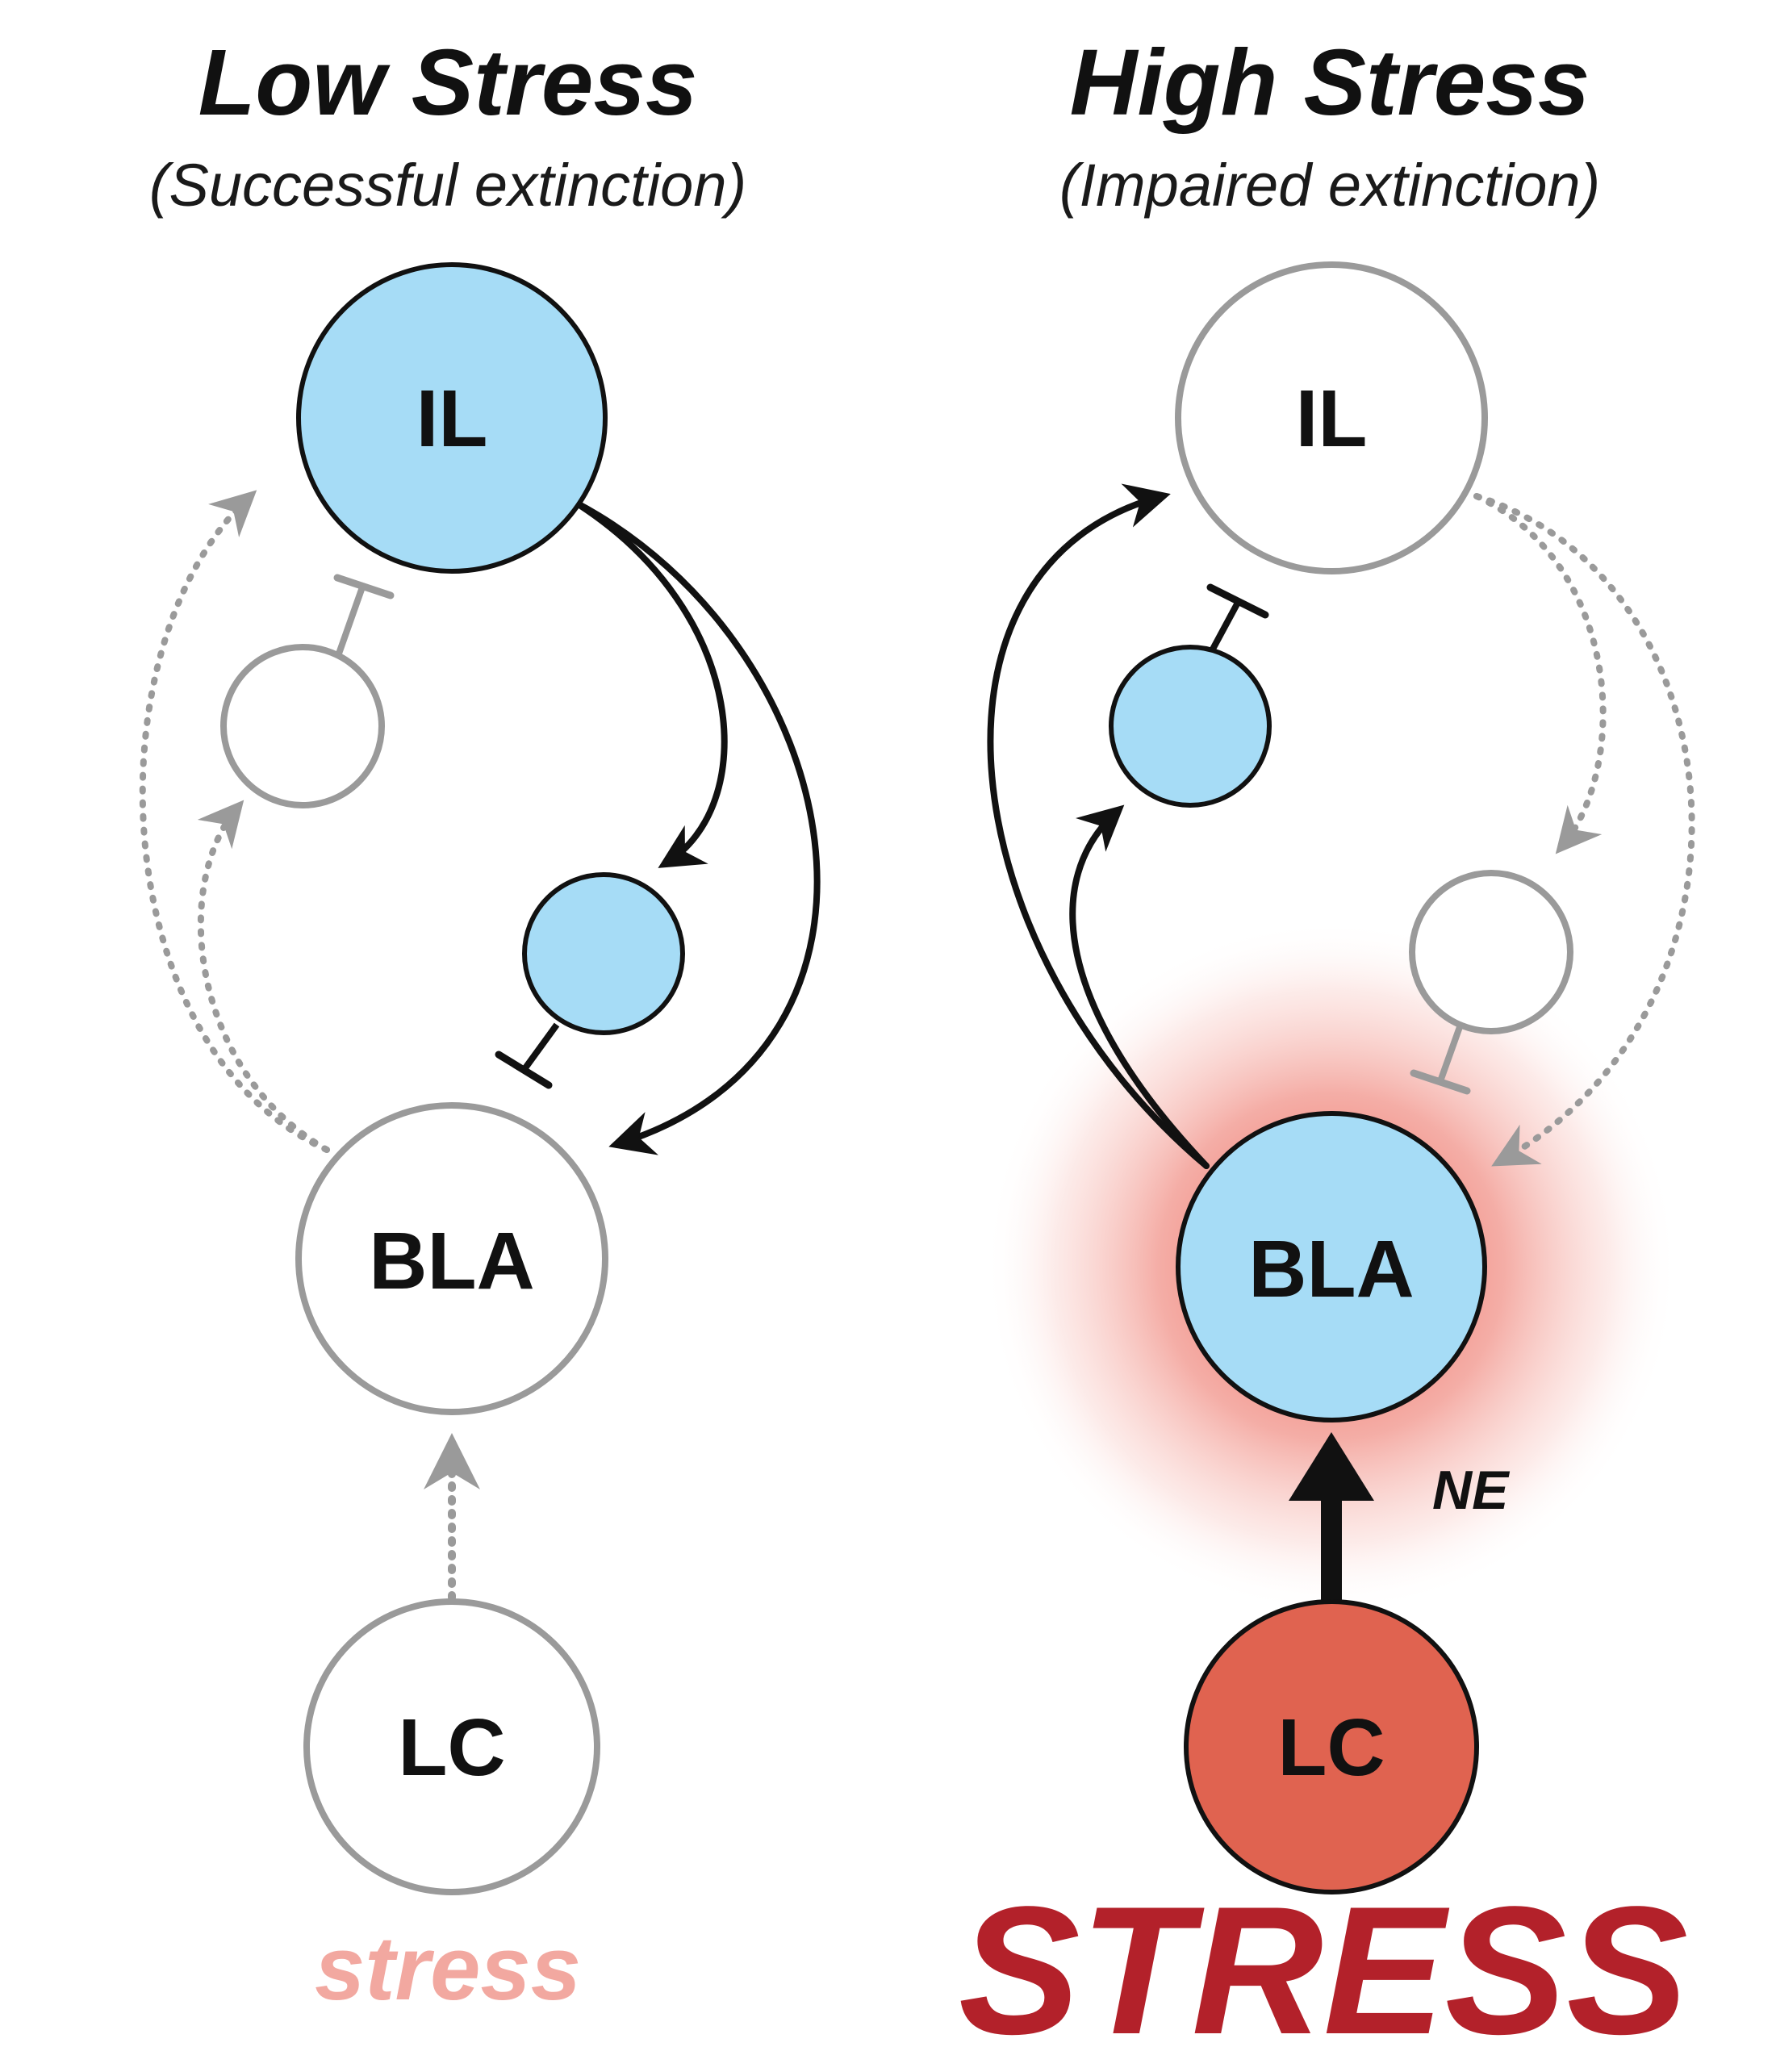  Describe the element at coordinates (1330, 82) in the screenshot. I see `high-stress-title: High Stress` at that location.